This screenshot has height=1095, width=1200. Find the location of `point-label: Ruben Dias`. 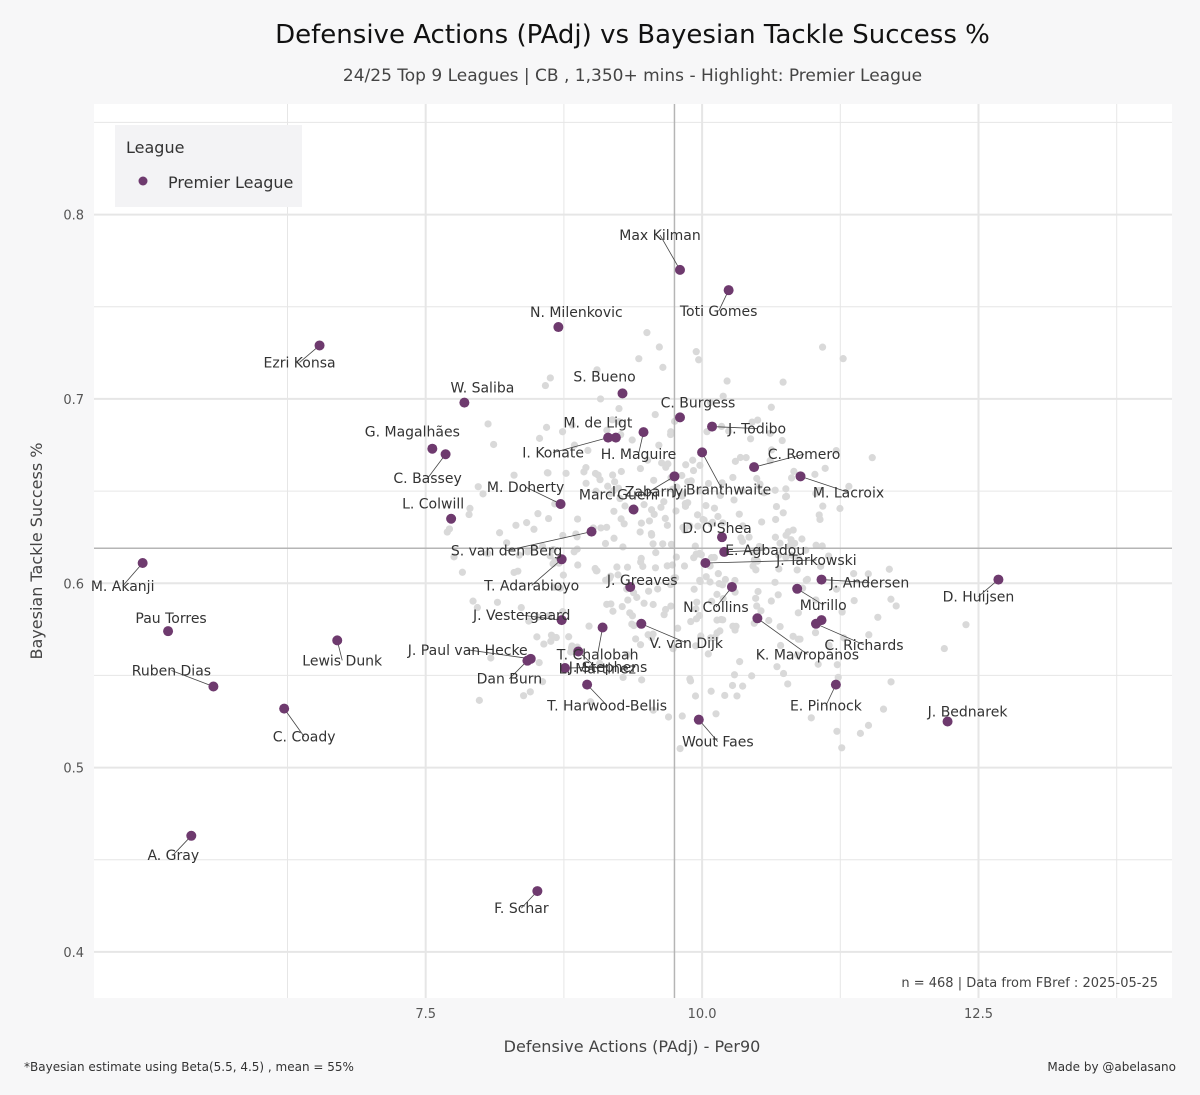

point-label: Ruben Dias is located at coordinates (171, 671).